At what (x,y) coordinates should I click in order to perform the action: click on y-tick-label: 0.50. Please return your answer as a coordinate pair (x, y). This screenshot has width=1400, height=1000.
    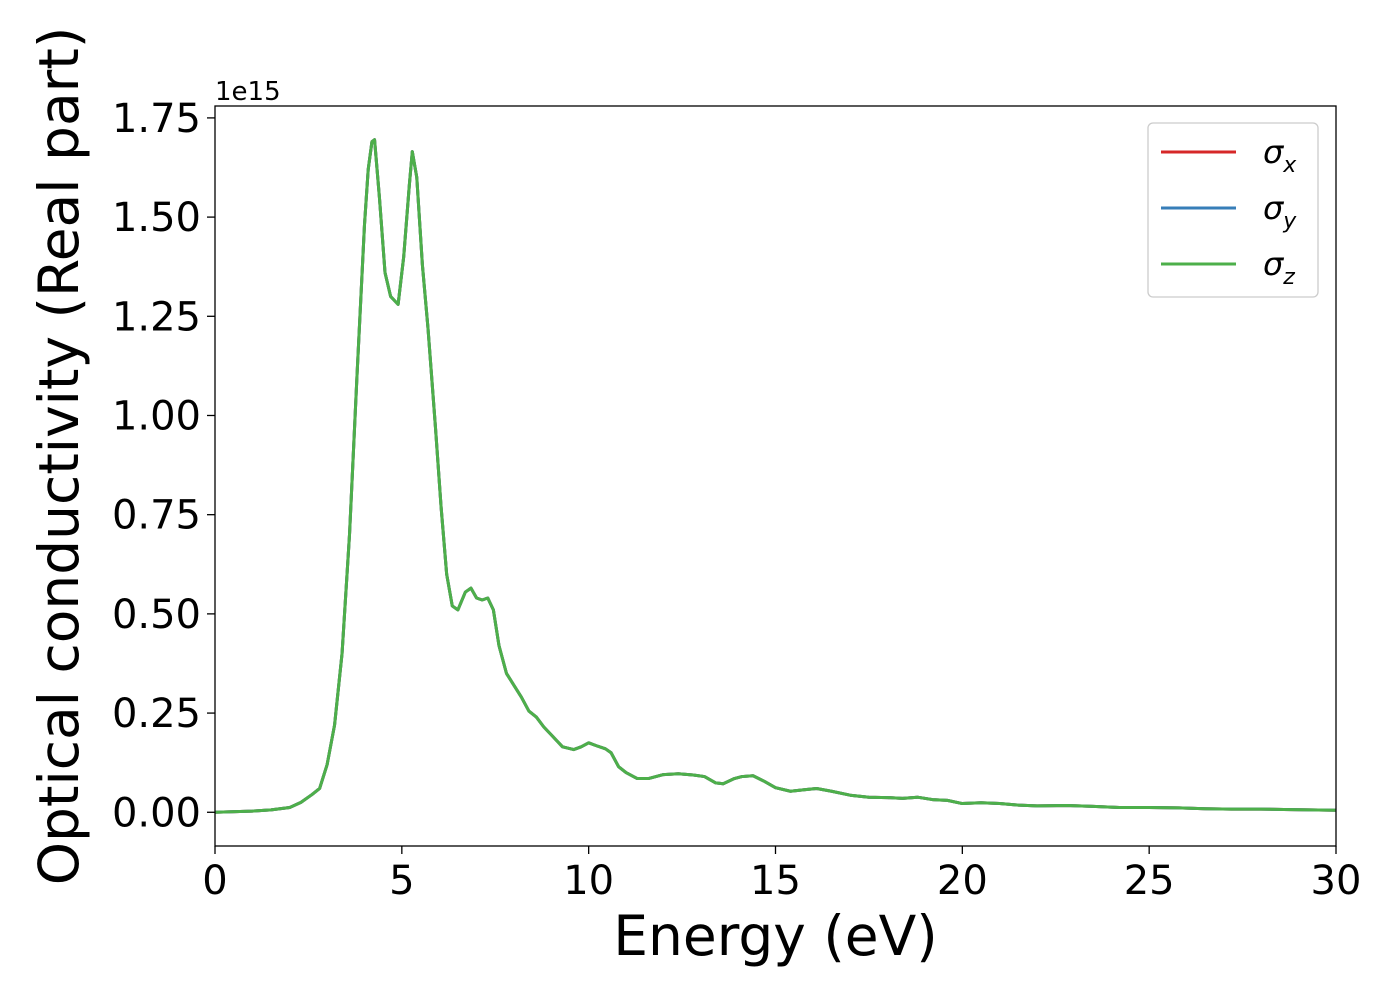
    Looking at the image, I should click on (156, 615).